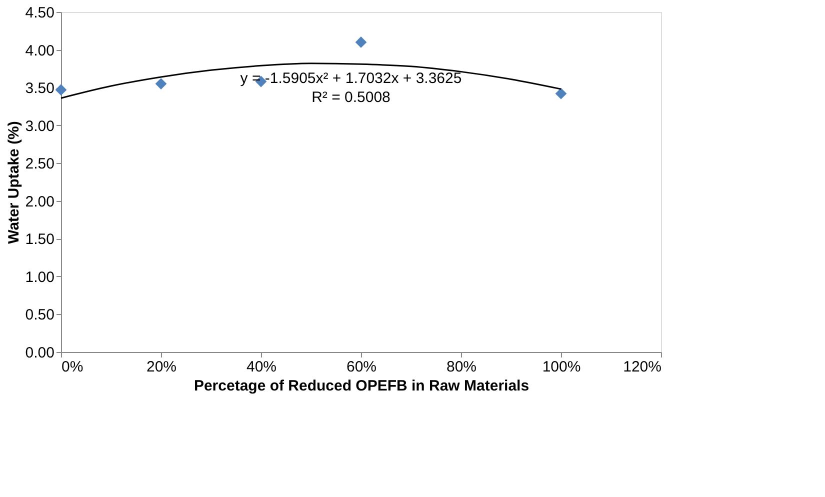 This screenshot has height=497, width=825. I want to click on y-tick-label: 4.50, so click(39, 13).